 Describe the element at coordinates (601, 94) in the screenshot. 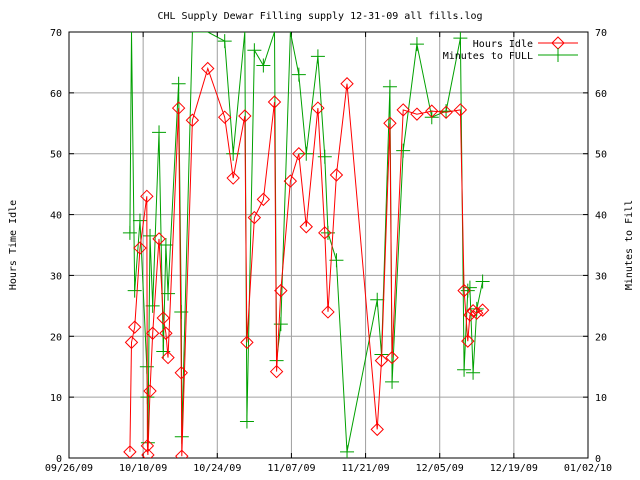

I see `y-tick-label-right: 60` at that location.